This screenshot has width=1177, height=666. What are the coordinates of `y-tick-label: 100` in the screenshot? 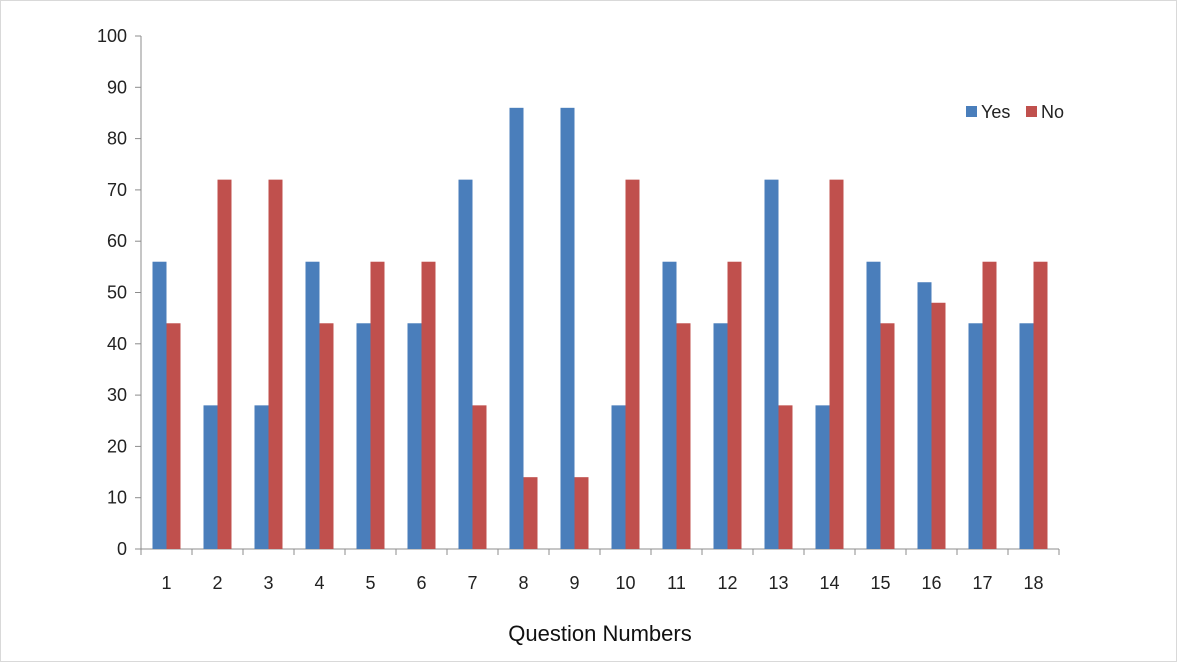 It's located at (112, 36).